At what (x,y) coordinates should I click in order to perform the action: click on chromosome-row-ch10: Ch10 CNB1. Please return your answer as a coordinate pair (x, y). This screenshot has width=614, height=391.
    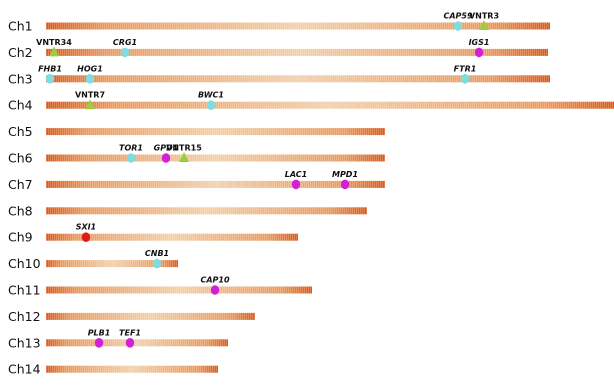
    Looking at the image, I should click on (93, 260).